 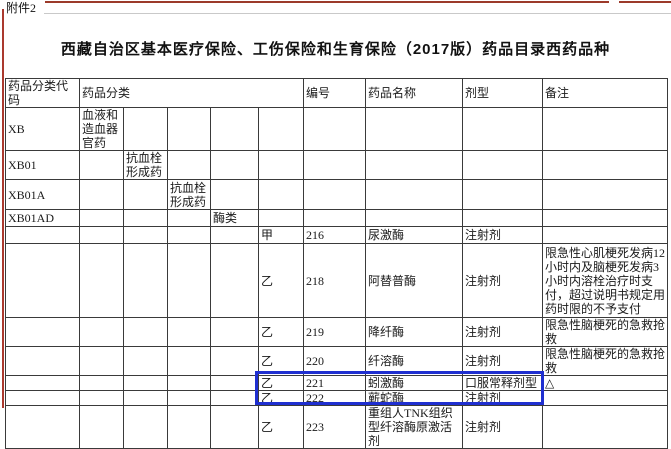 I want to click on cell-number: 221, so click(x=335, y=383).